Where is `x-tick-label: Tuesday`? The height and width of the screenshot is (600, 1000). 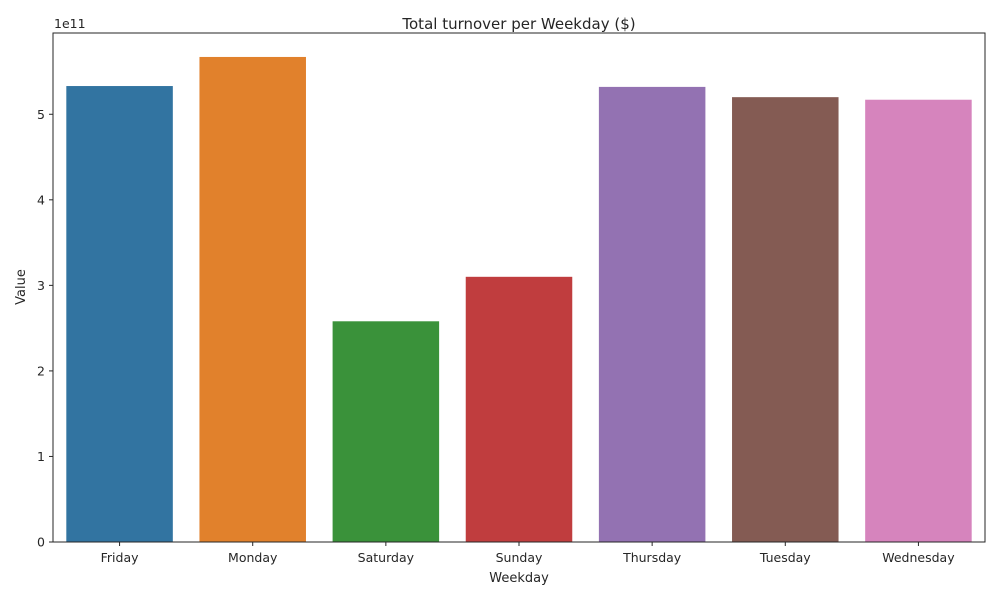 x-tick-label: Tuesday is located at coordinates (785, 557).